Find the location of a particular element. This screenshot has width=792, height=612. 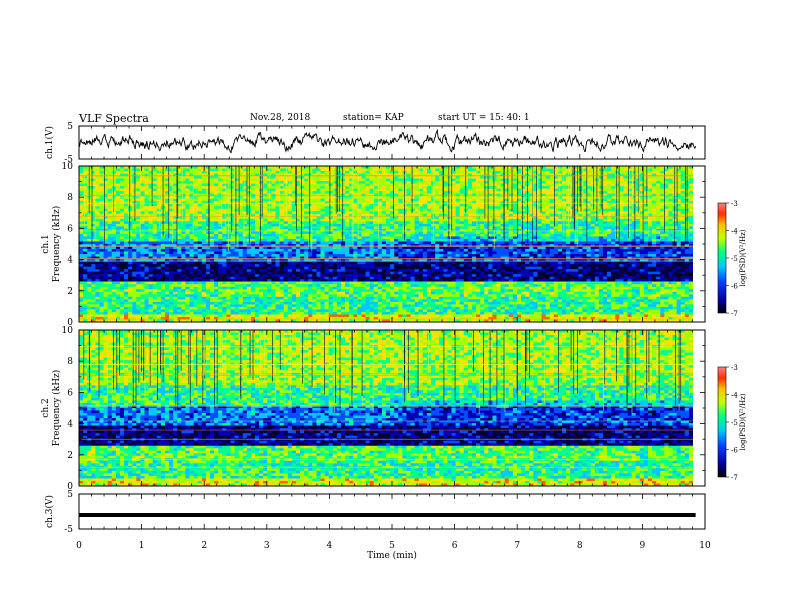

xtick-label: 8 is located at coordinates (580, 546).